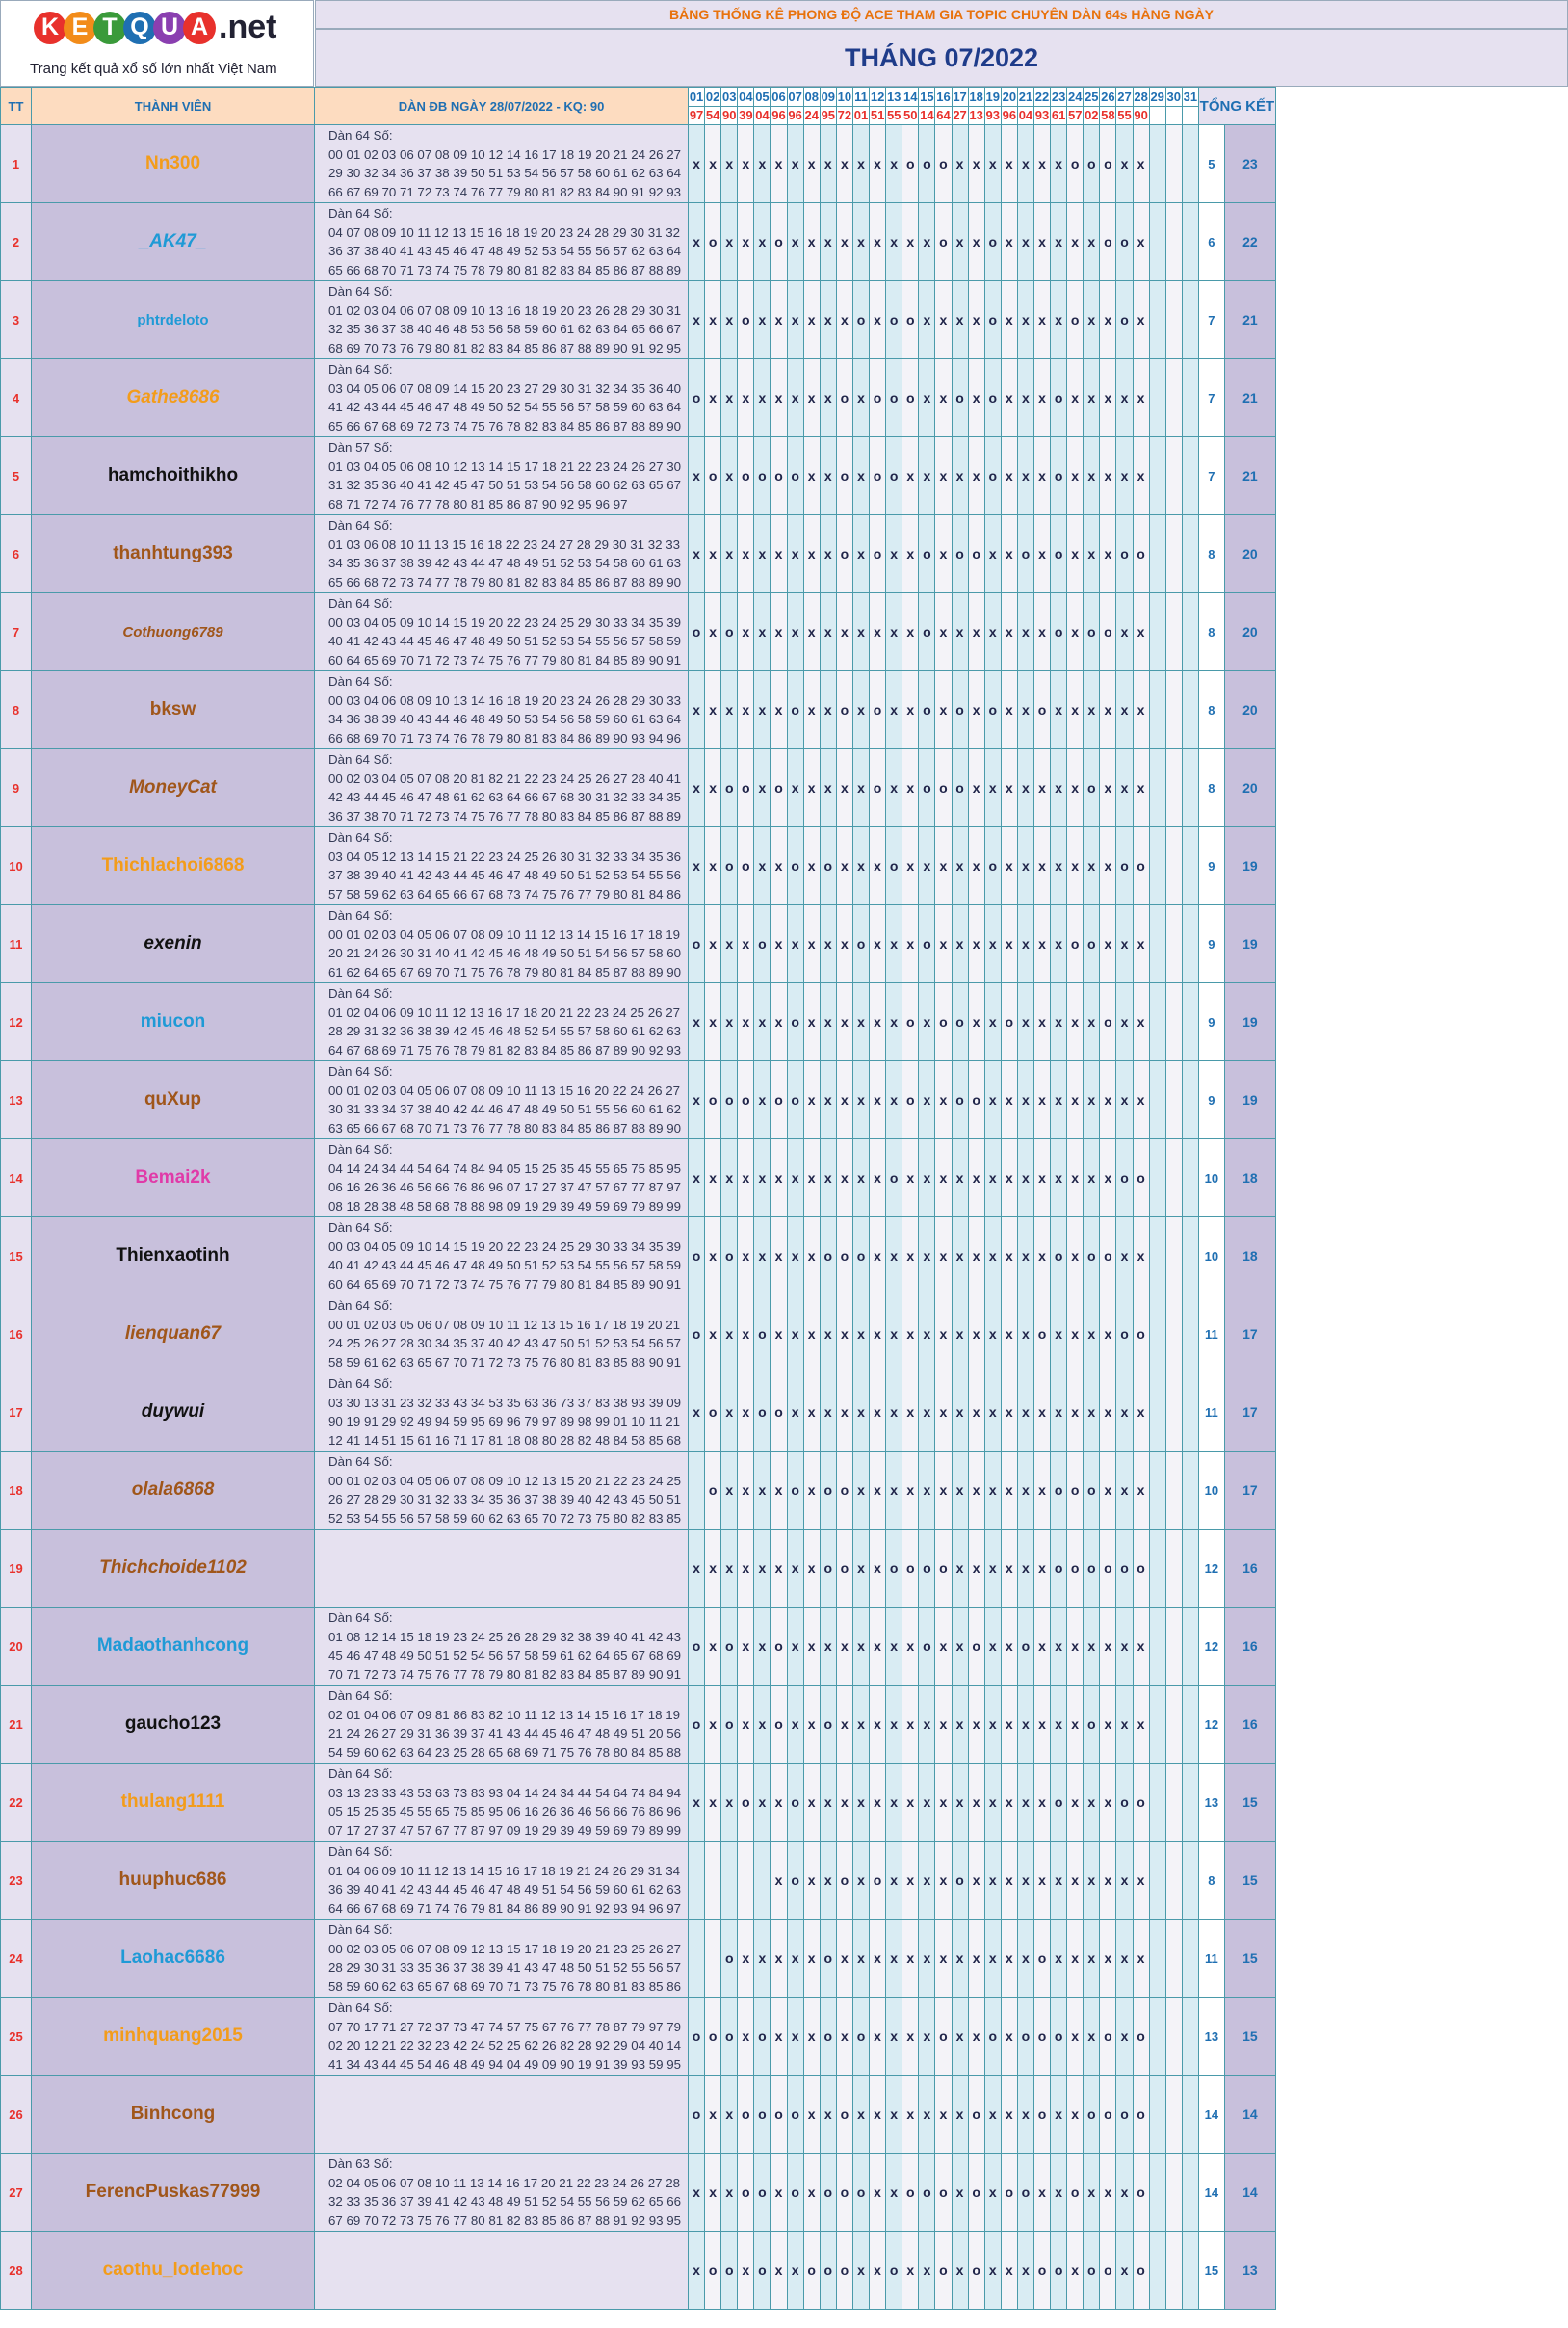 This screenshot has height=2328, width=1568. Describe the element at coordinates (173, 163) in the screenshot. I see `member-name: Nn300` at that location.